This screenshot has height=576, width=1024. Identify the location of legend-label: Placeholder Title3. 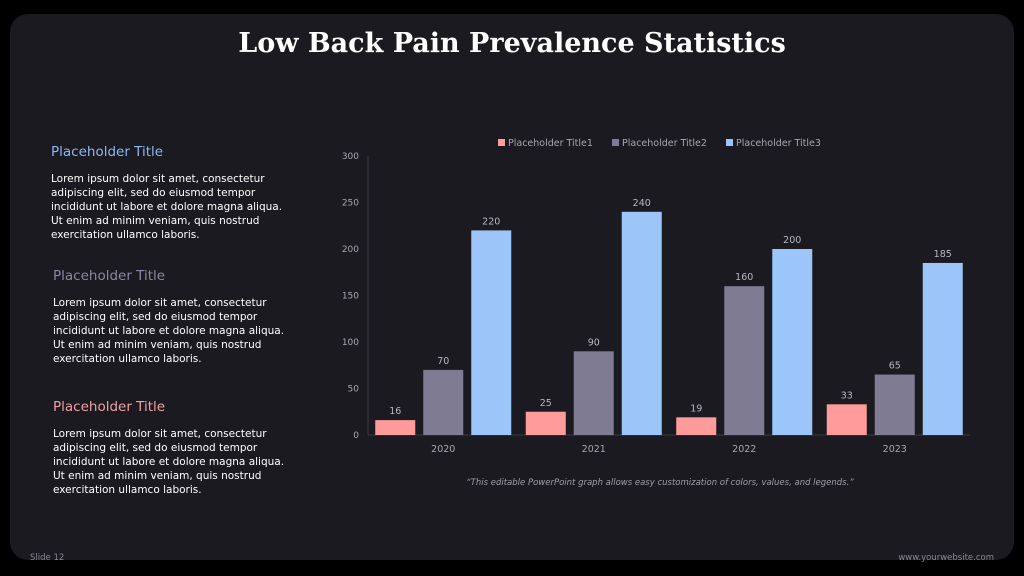
(778, 143).